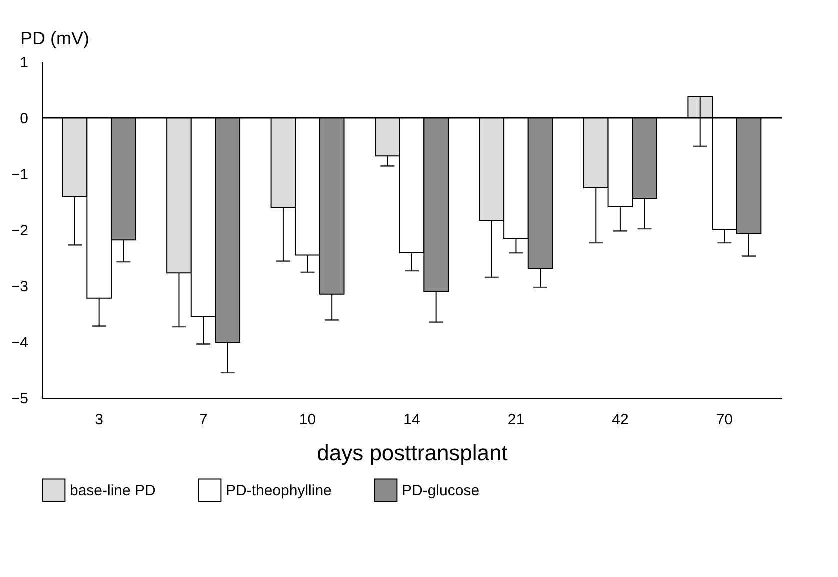 This screenshot has width=838, height=577. What do you see at coordinates (279, 491) in the screenshot?
I see `legend-label: PD-theophylline` at bounding box center [279, 491].